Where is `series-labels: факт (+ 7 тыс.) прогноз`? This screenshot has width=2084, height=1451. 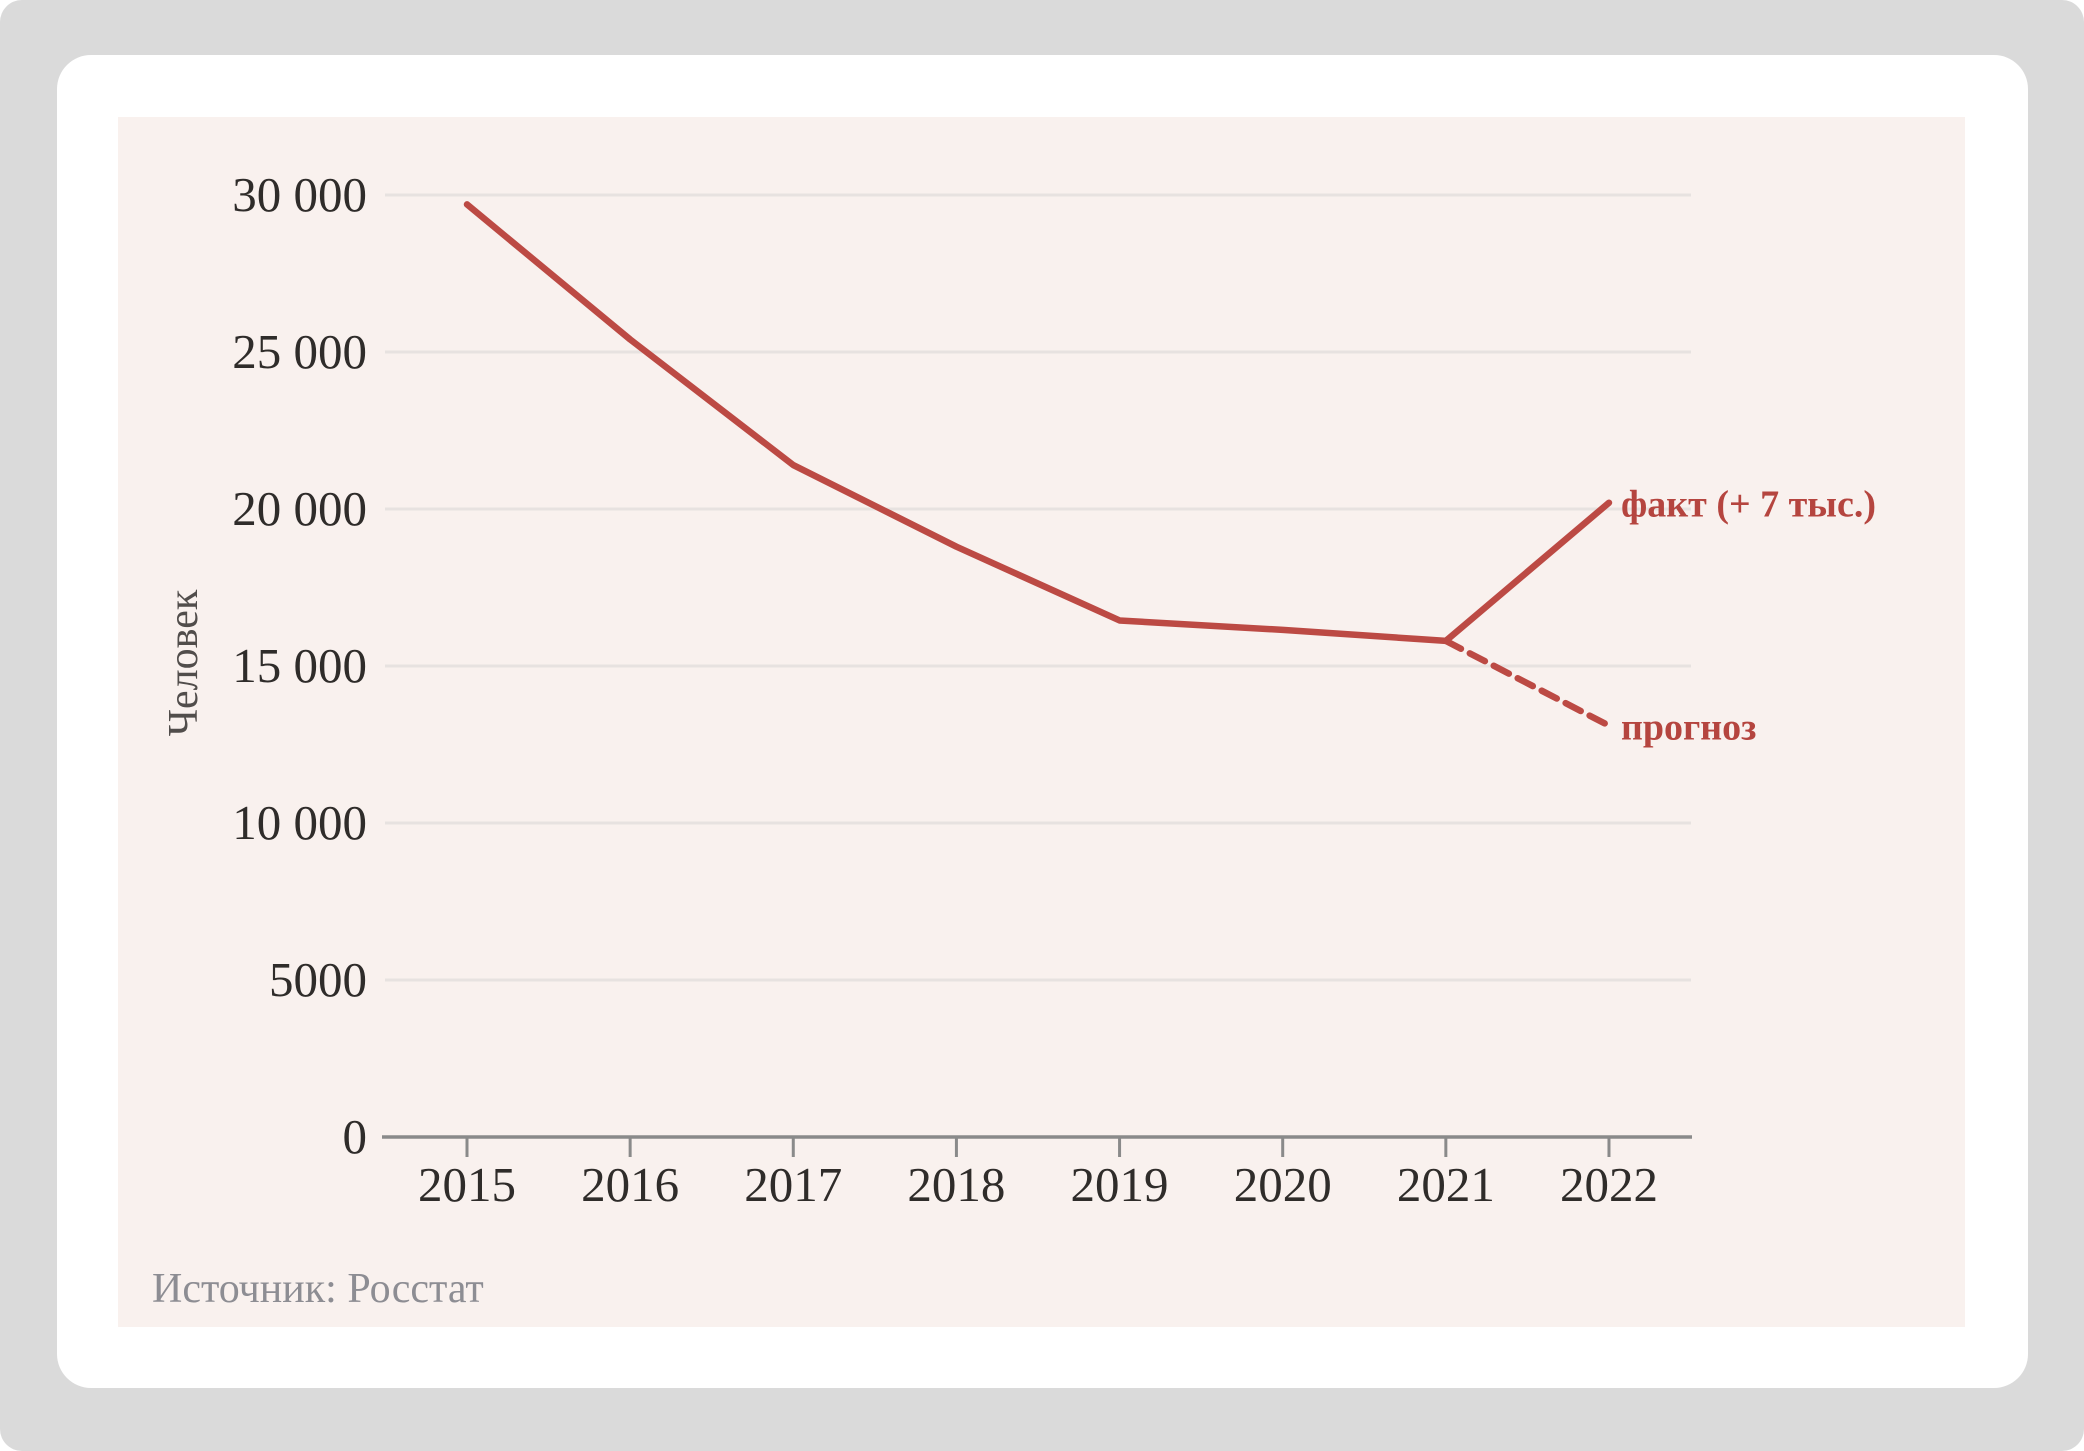 series-labels: факт (+ 7 тыс.) прогноз is located at coordinates (1748, 616).